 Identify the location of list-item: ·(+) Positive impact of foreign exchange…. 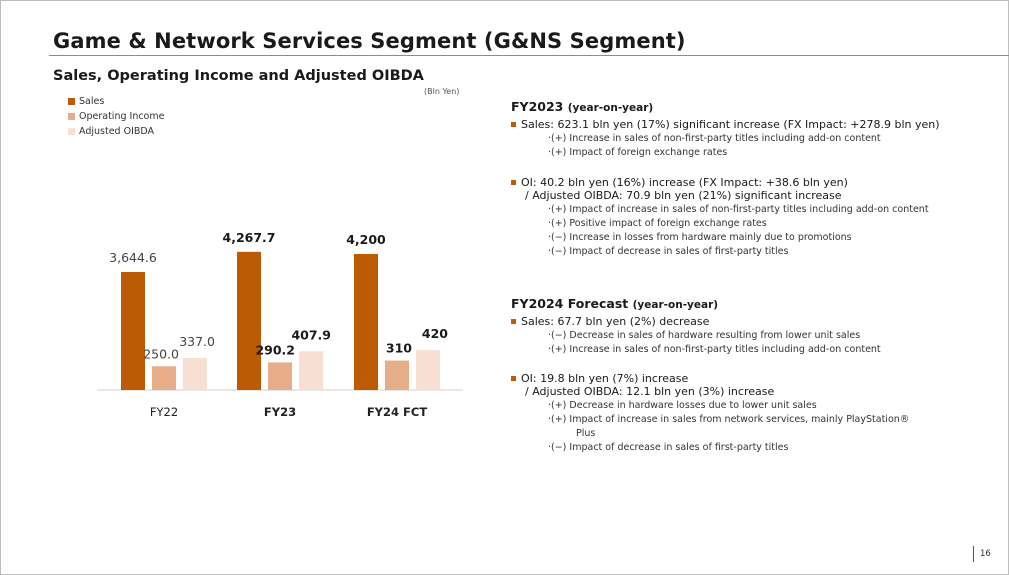
(657, 223).